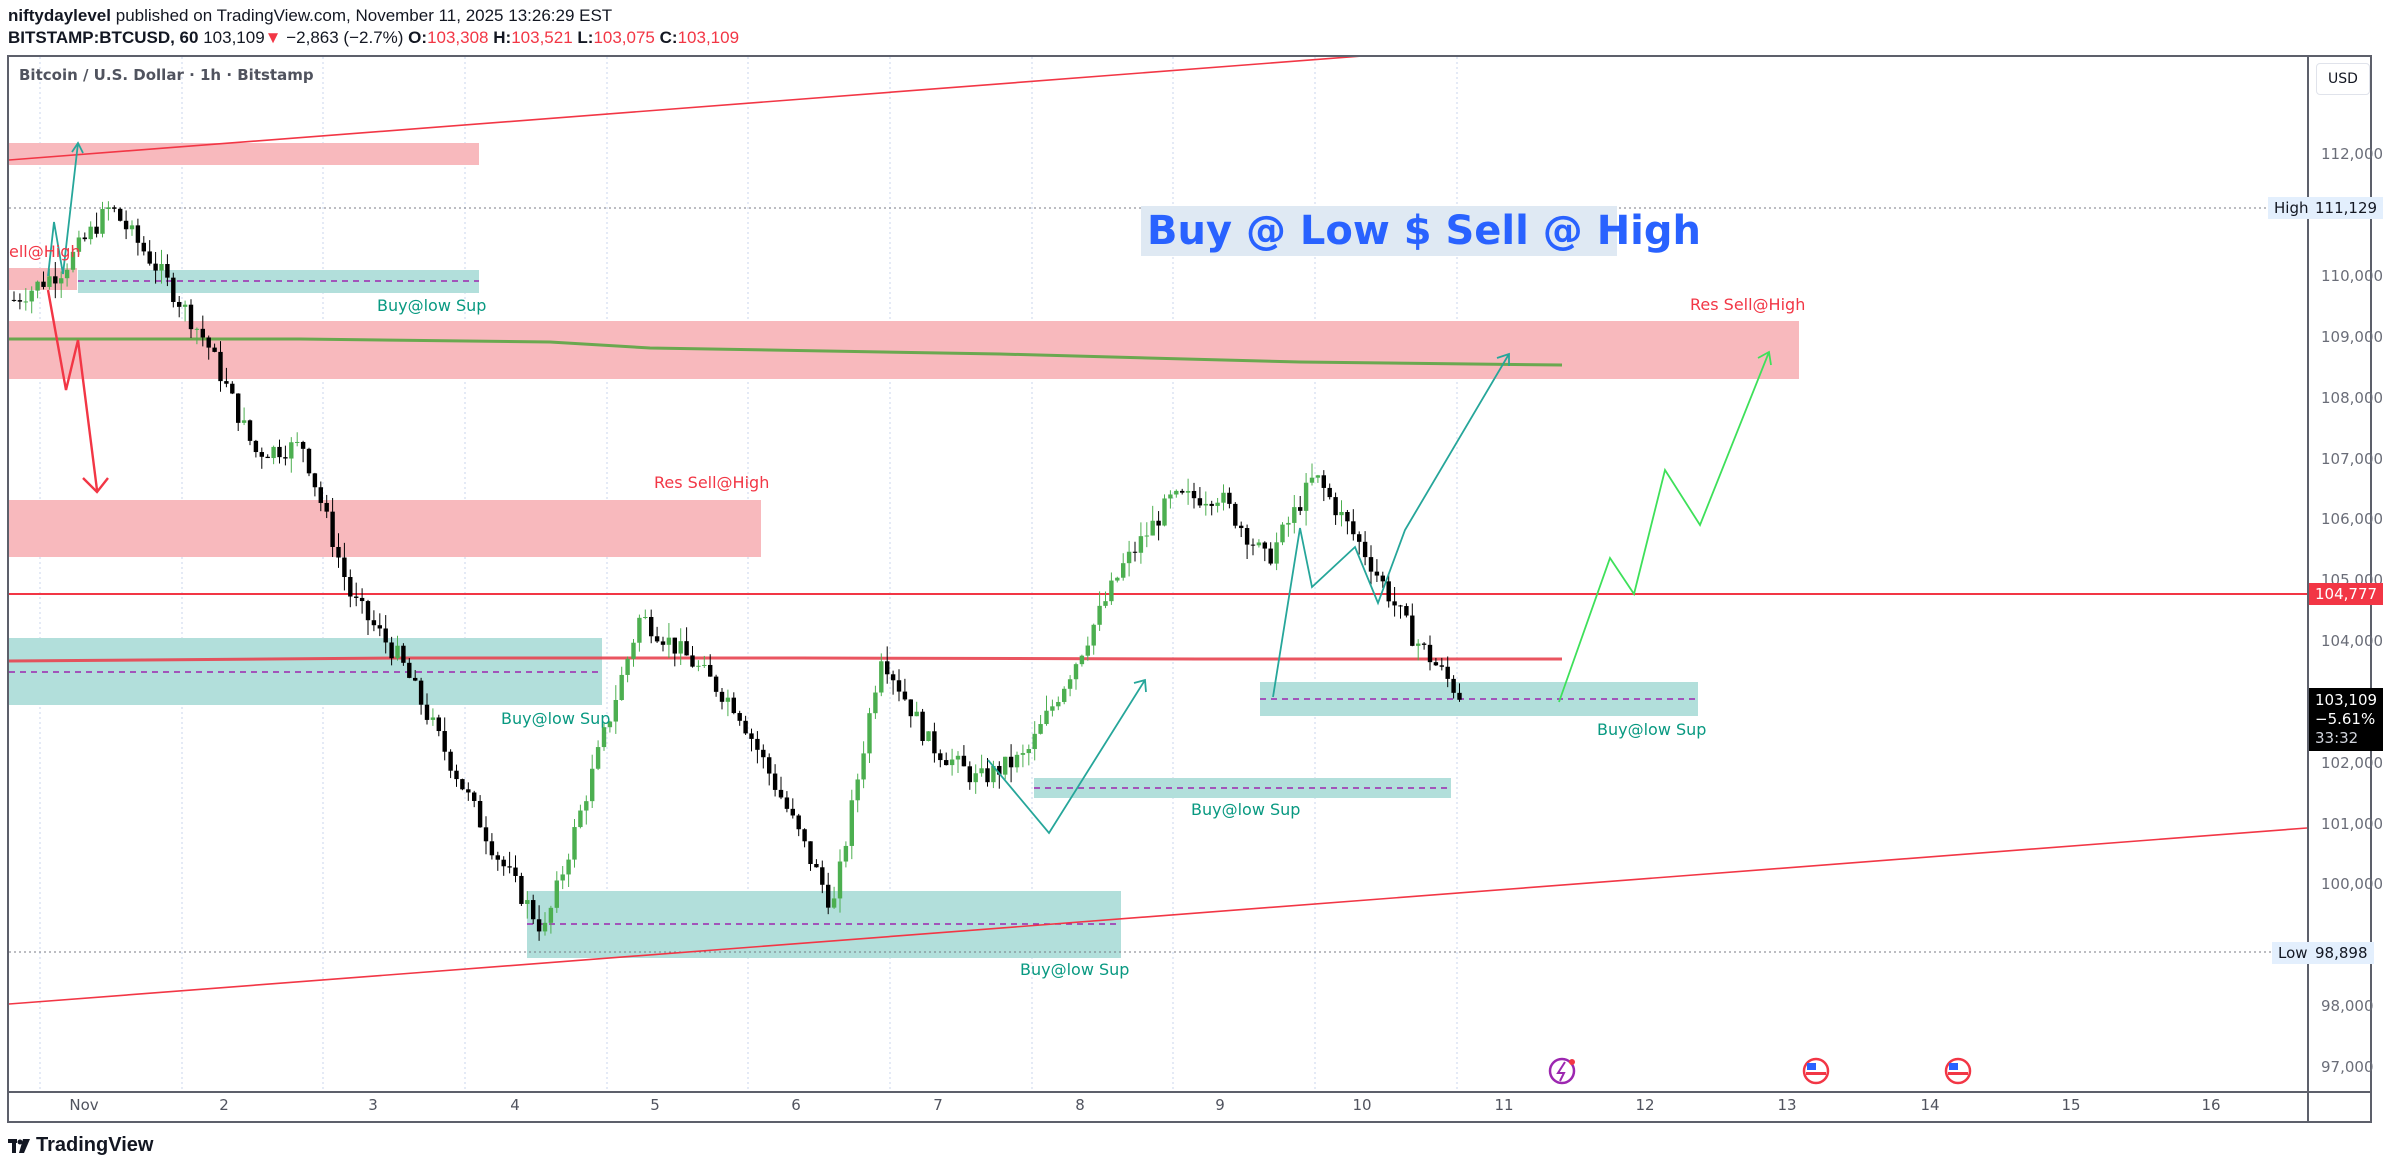  What do you see at coordinates (224, 1105) in the screenshot?
I see `time-tick: 2` at bounding box center [224, 1105].